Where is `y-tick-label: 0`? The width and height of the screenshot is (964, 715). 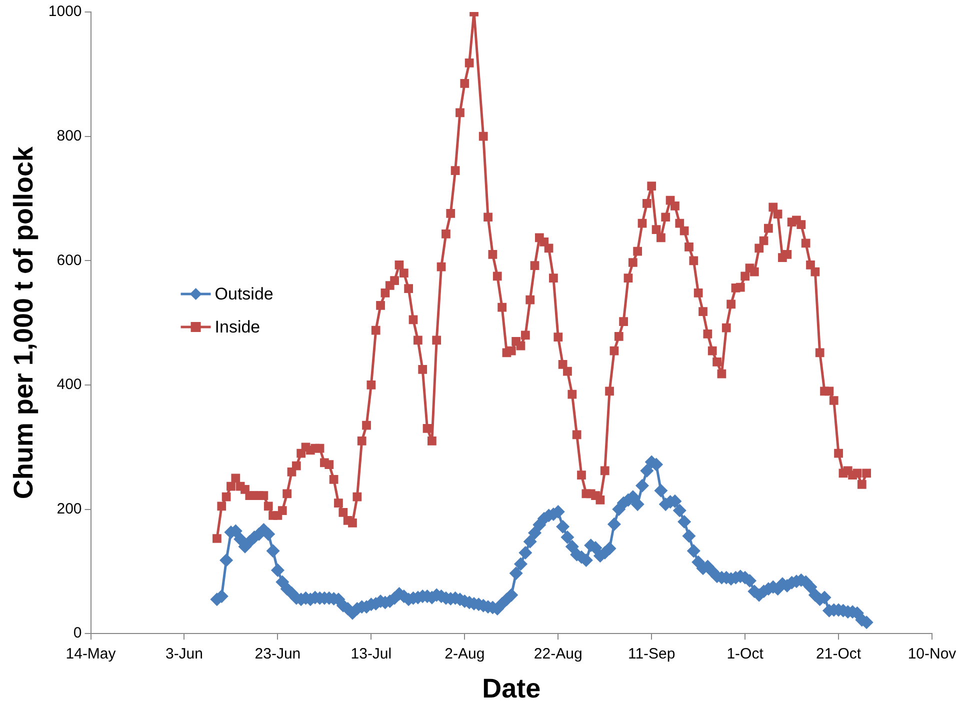
y-tick-label: 0 is located at coordinates (77, 633).